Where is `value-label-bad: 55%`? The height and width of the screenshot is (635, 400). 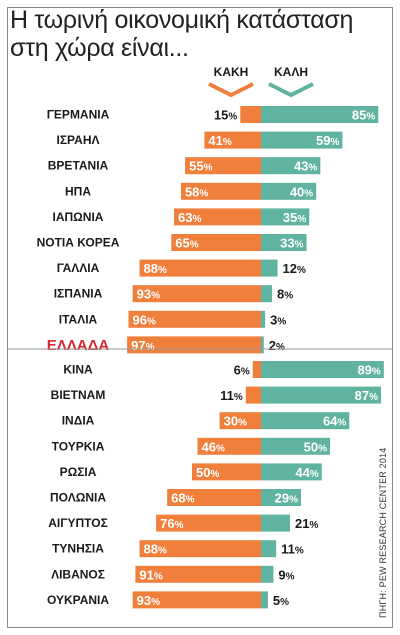 value-label-bad: 55% is located at coordinates (200, 166).